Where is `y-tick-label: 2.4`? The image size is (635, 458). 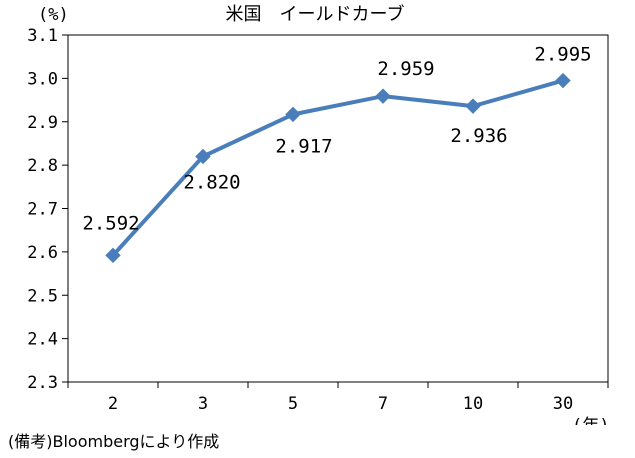
y-tick-label: 2.4 is located at coordinates (42, 340).